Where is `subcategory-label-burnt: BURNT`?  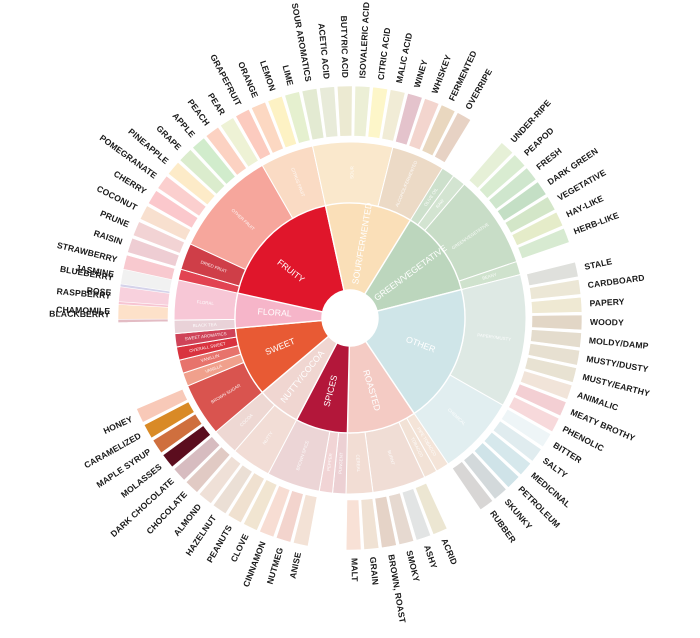 subcategory-label-burnt: BURNT is located at coordinates (391, 458).